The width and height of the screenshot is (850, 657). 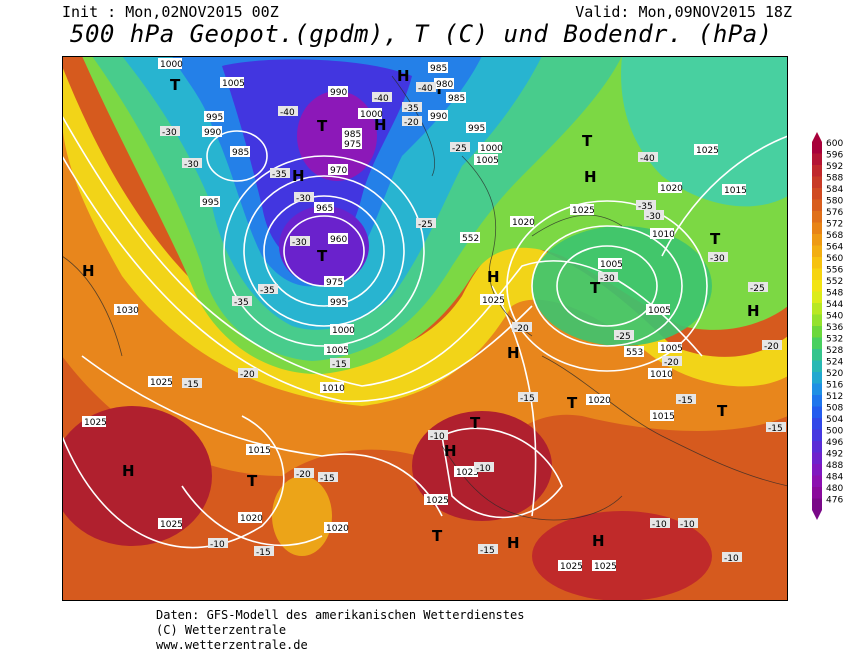 I want to click on svg-text: 975, so click(x=334, y=283).